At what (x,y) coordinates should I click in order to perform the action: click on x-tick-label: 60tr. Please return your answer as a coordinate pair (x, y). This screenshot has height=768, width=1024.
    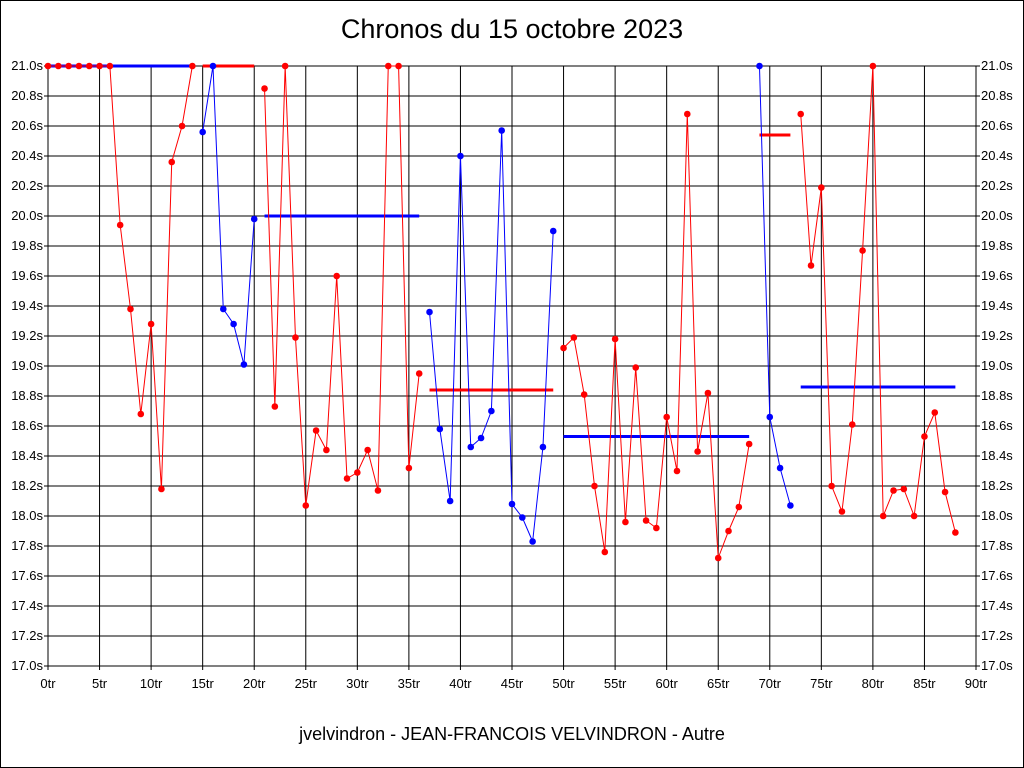
    Looking at the image, I should click on (666, 683).